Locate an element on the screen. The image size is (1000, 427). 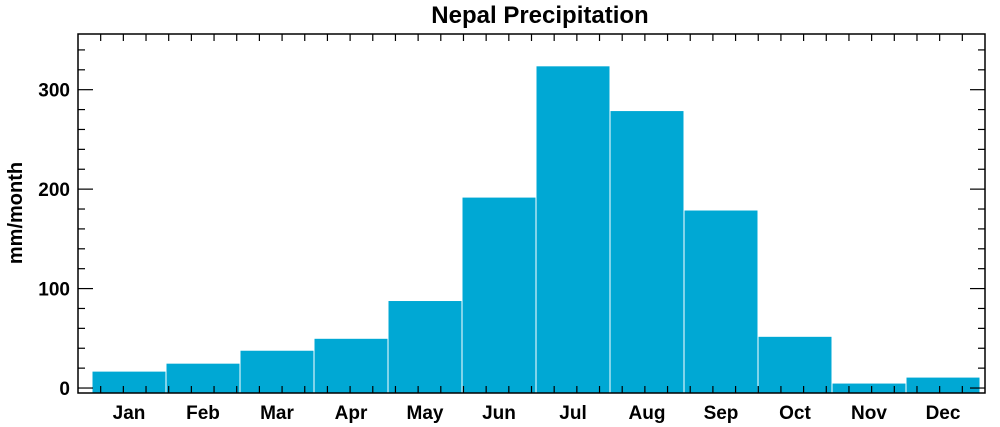
x-tick-label-jun: Jun is located at coordinates (499, 413).